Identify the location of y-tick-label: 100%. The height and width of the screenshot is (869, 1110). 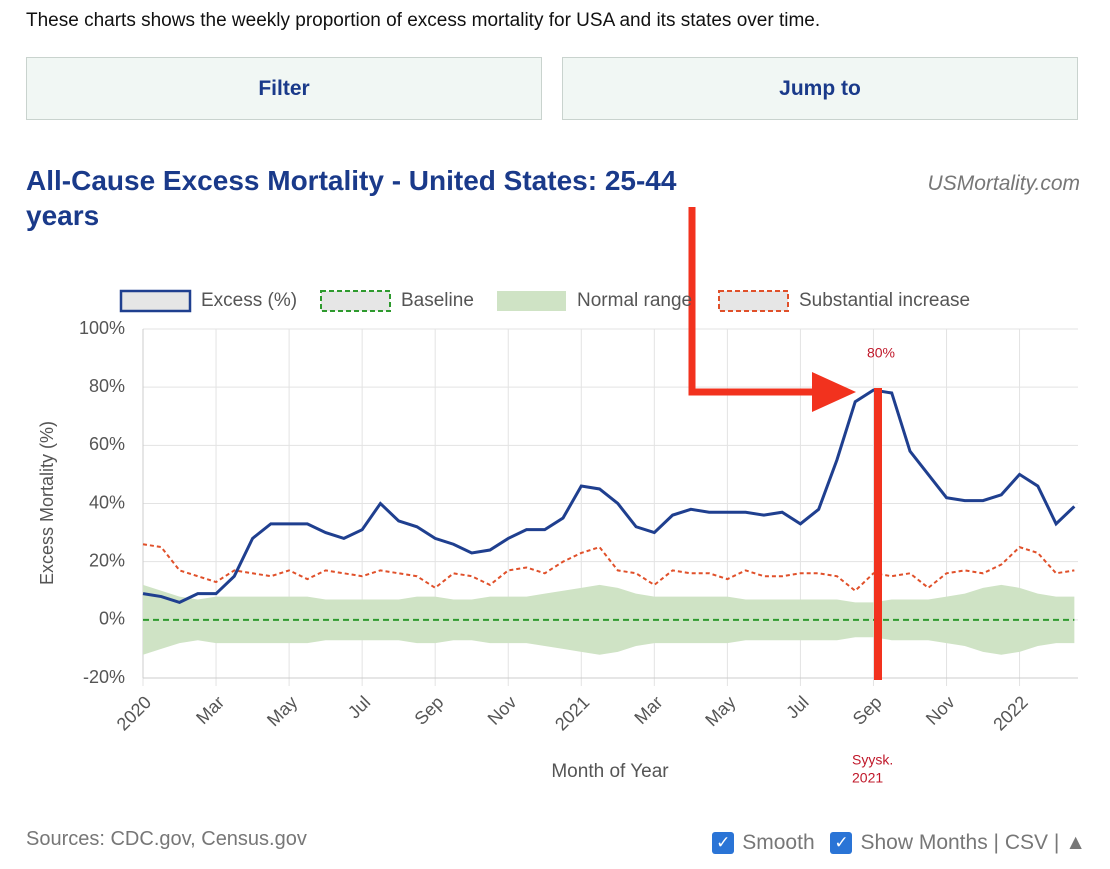
(102, 328).